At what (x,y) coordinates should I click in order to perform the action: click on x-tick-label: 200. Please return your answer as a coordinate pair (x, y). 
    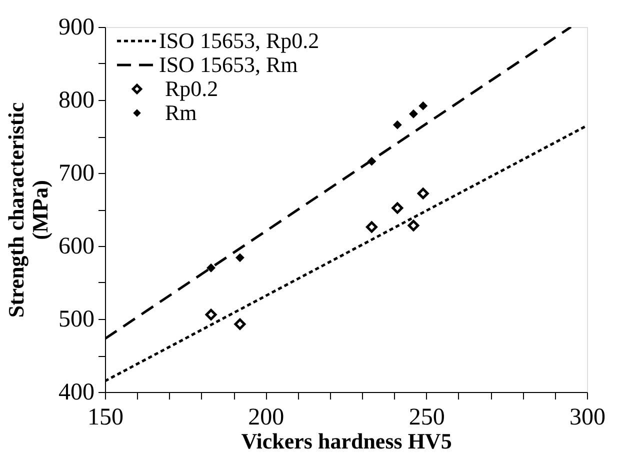
    Looking at the image, I should click on (266, 417).